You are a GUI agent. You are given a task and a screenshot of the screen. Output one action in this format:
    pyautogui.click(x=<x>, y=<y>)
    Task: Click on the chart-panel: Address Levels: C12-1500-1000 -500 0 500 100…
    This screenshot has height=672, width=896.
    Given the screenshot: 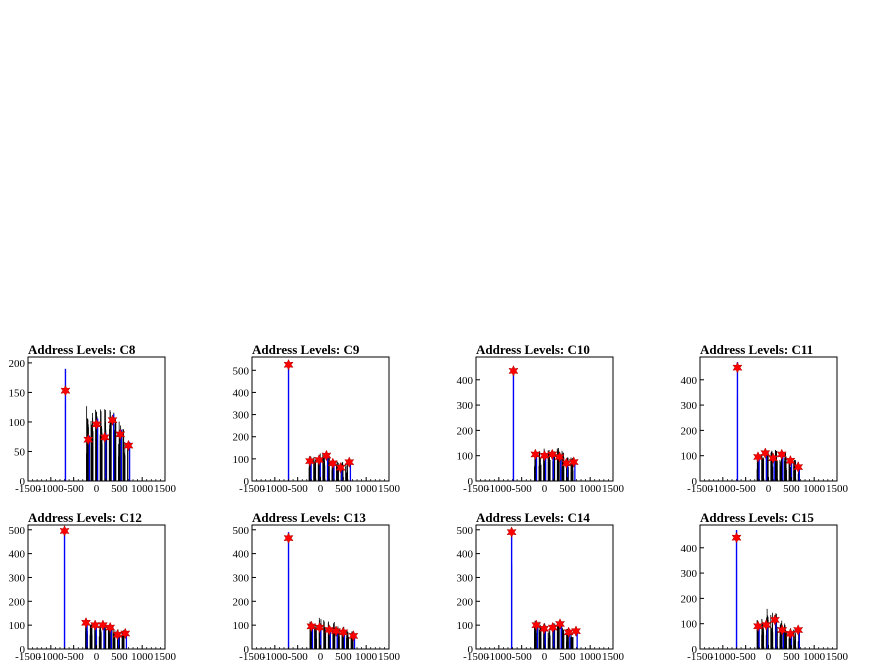 What is the action you would take?
    pyautogui.click(x=93, y=586)
    